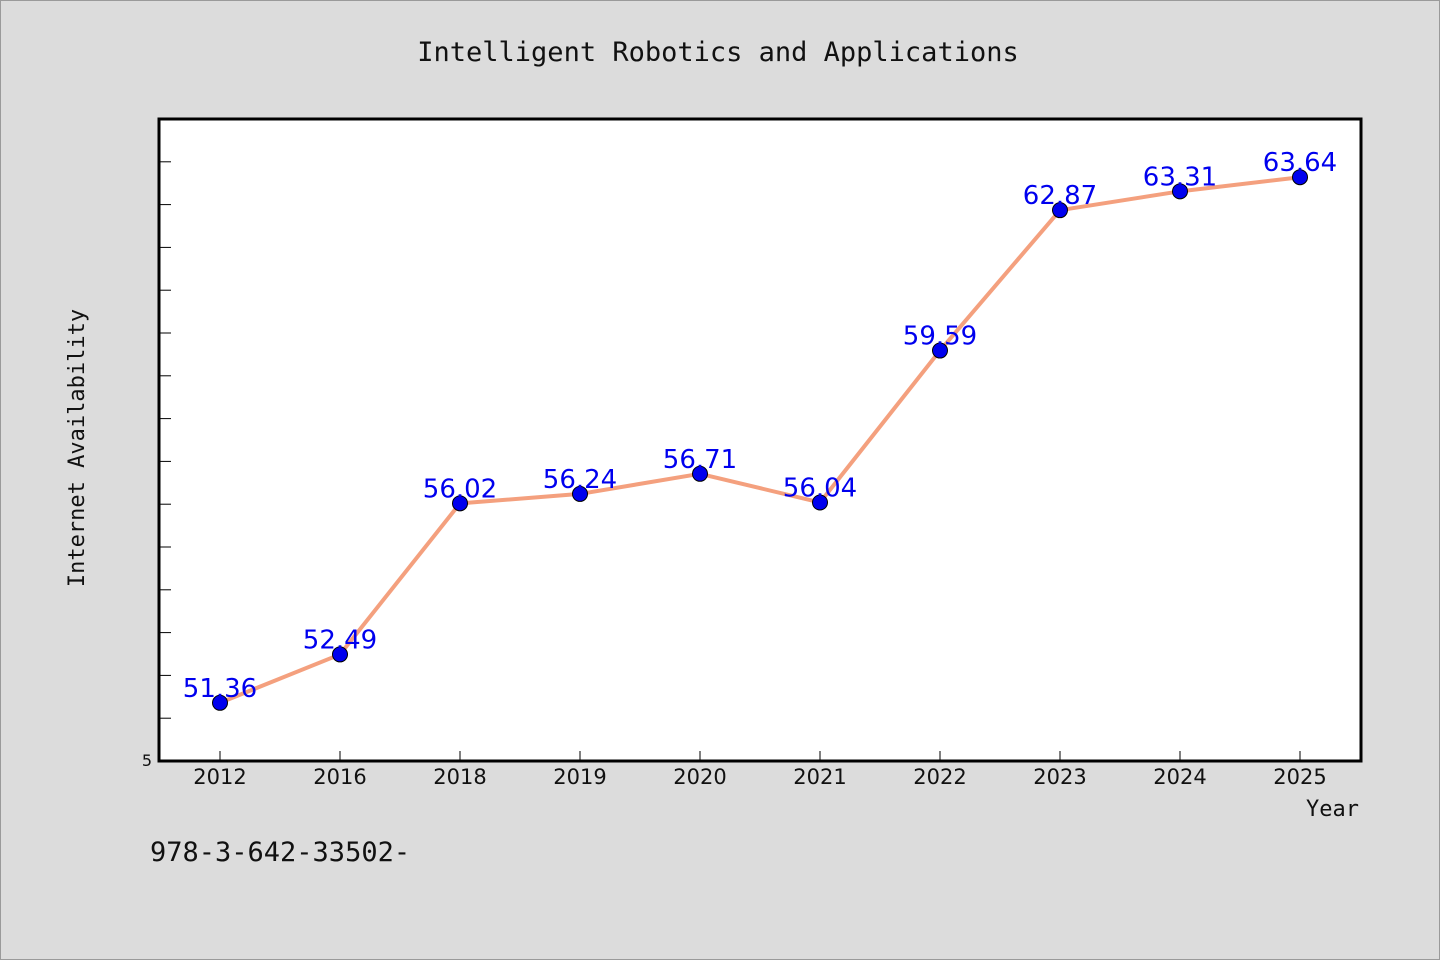  Describe the element at coordinates (1179, 777) in the screenshot. I see `x-tick-label: 2024` at that location.